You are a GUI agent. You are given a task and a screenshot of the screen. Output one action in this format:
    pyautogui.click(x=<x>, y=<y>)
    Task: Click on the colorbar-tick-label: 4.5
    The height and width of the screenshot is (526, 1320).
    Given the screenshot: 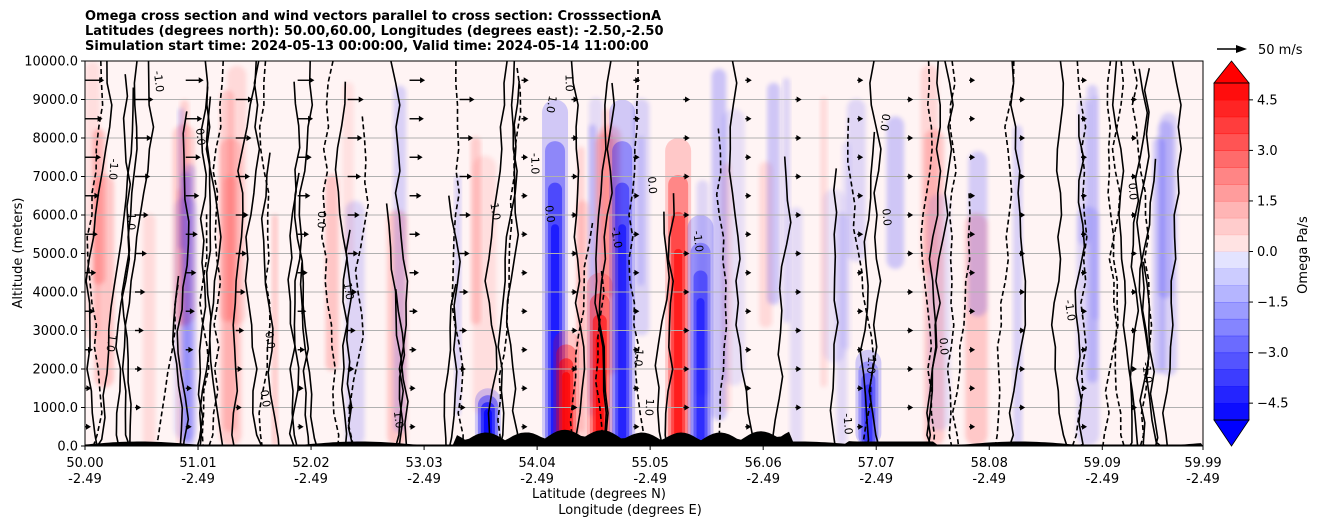 What is the action you would take?
    pyautogui.click(x=1267, y=100)
    